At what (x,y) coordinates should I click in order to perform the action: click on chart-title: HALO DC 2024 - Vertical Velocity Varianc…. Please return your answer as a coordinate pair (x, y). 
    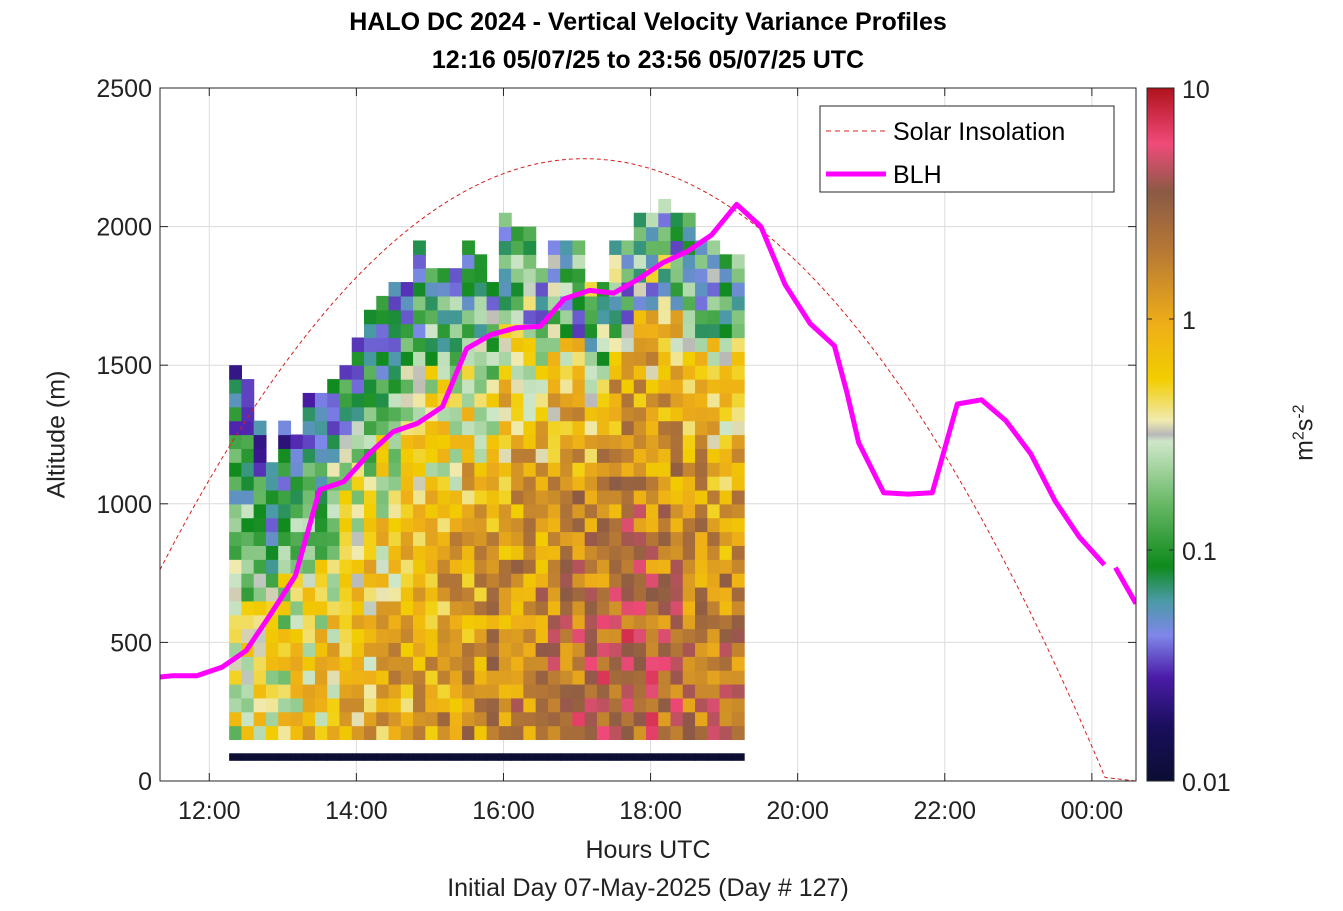
    Looking at the image, I should click on (648, 22).